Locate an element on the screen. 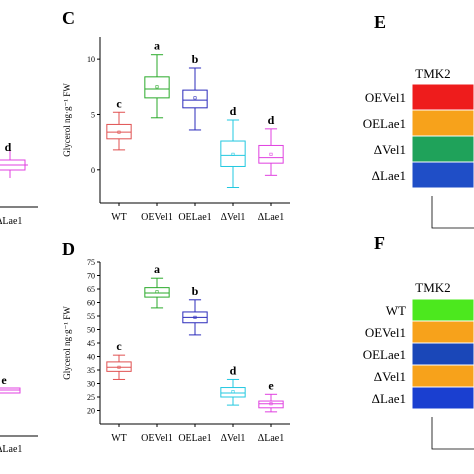 The width and height of the screenshot is (474, 474). heatmap-panel-e: TMK2 OEVel1 OELae1 ΔVel1 ΔLae1 is located at coordinates (418, 147).